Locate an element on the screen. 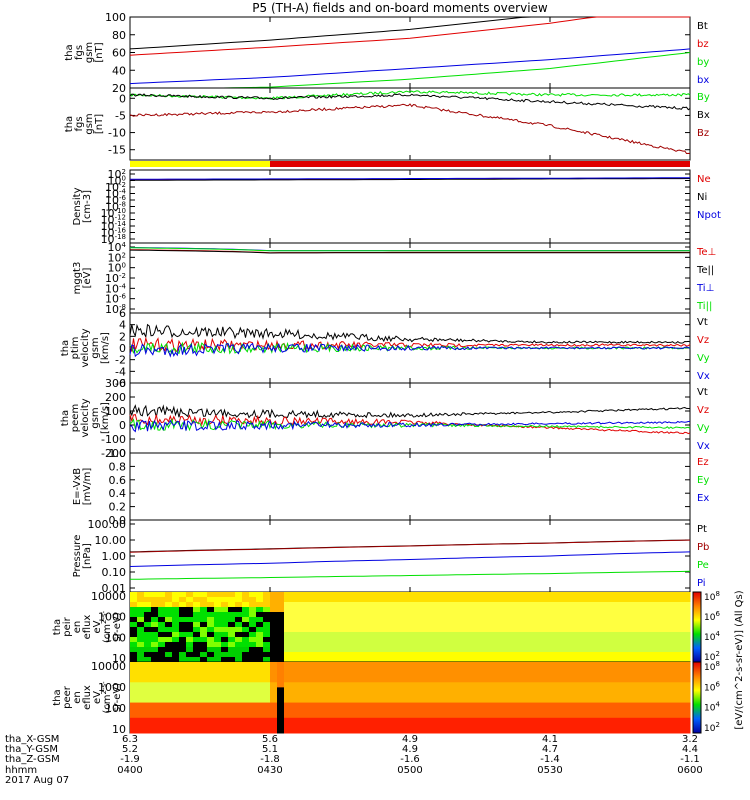 Image resolution: width=750 pixels, height=800 pixels. y-tick-label: 0 is located at coordinates (122, 425).